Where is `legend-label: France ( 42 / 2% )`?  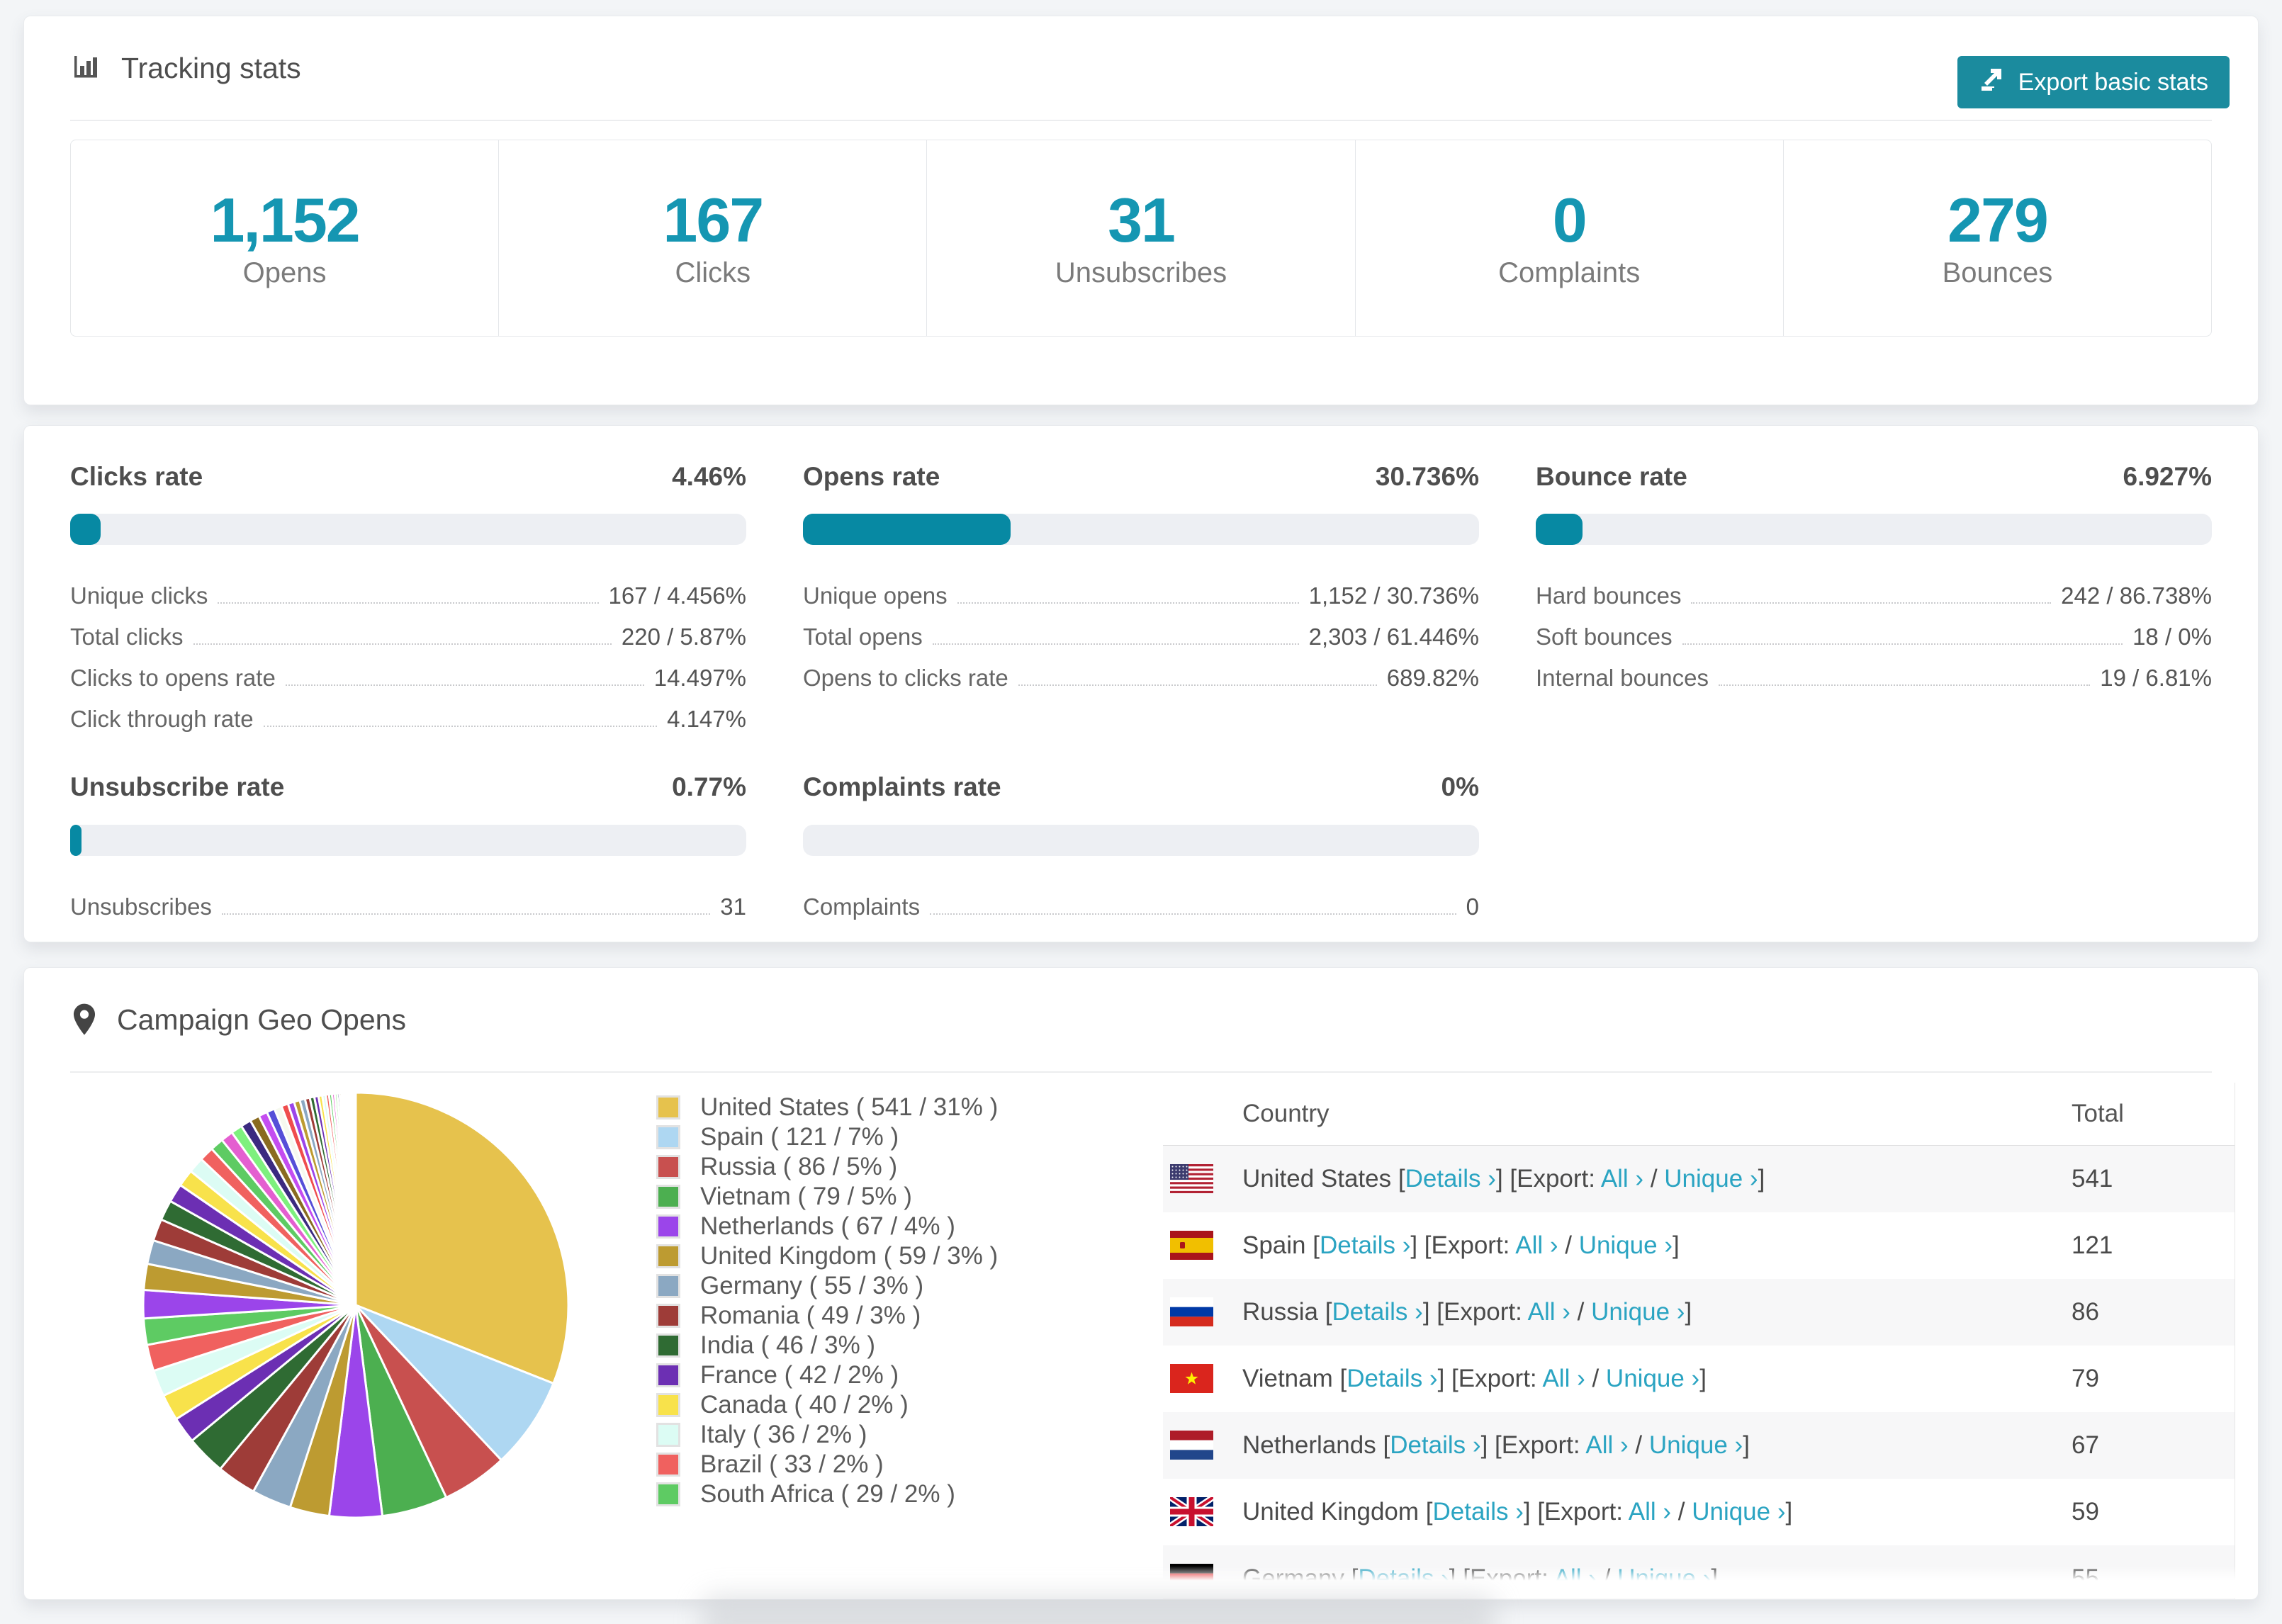
legend-label: France ( 42 / 2% ) is located at coordinates (800, 1375).